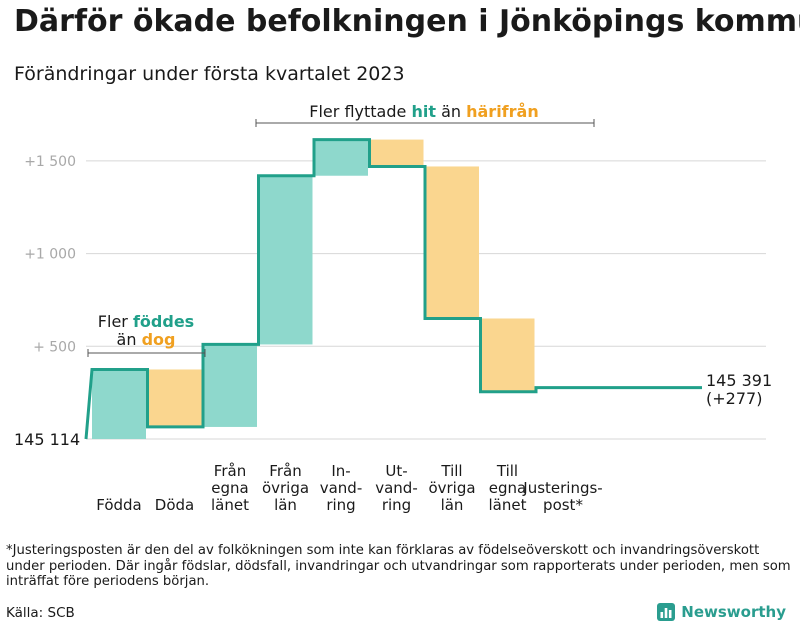 This screenshot has width=800, height=625. Describe the element at coordinates (502, 111) in the screenshot. I see `annotation-highlight-harifran: härifrån` at that location.